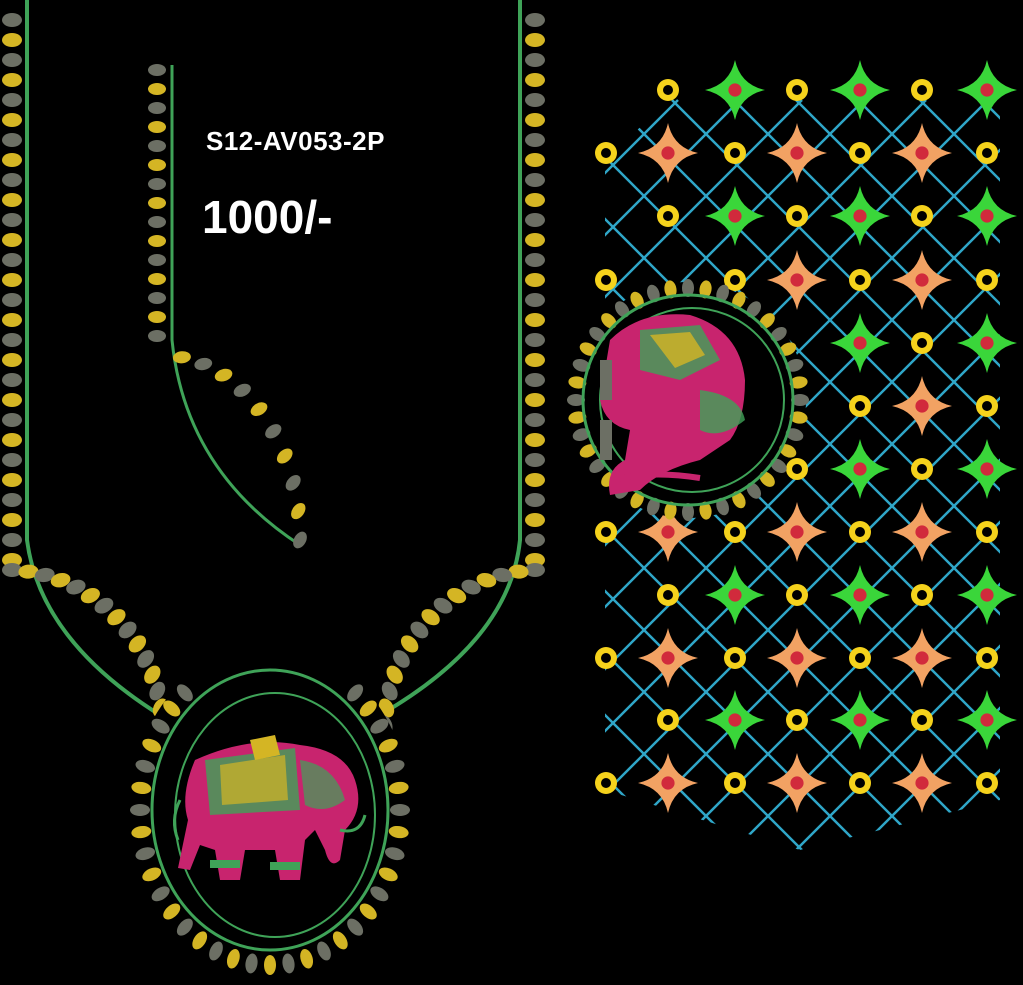 The height and width of the screenshot is (985, 1023). I want to click on elephant-medallion-icon, so click(270, 807).